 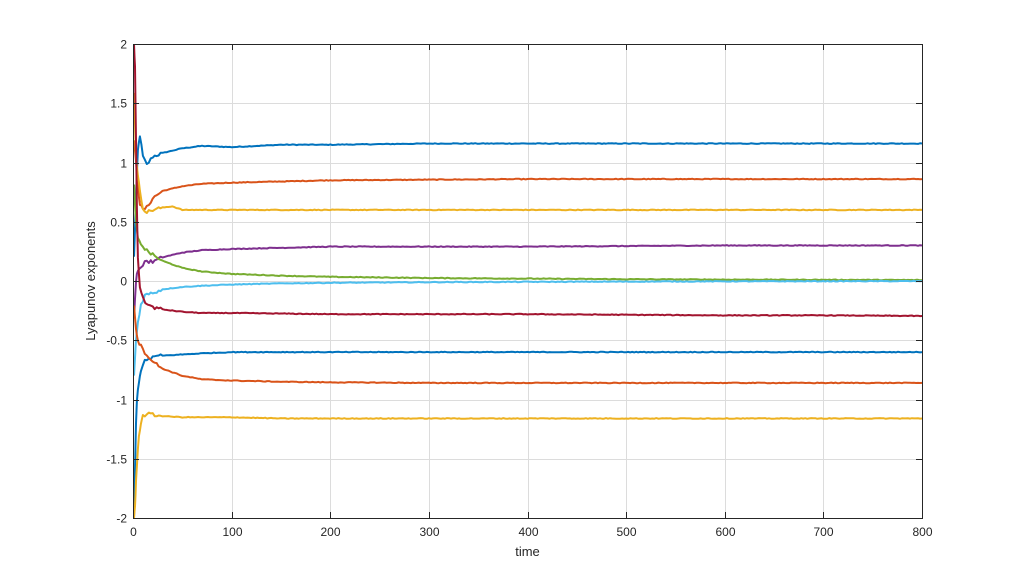 What do you see at coordinates (429, 532) in the screenshot?
I see `x-tick-label: 300` at bounding box center [429, 532].